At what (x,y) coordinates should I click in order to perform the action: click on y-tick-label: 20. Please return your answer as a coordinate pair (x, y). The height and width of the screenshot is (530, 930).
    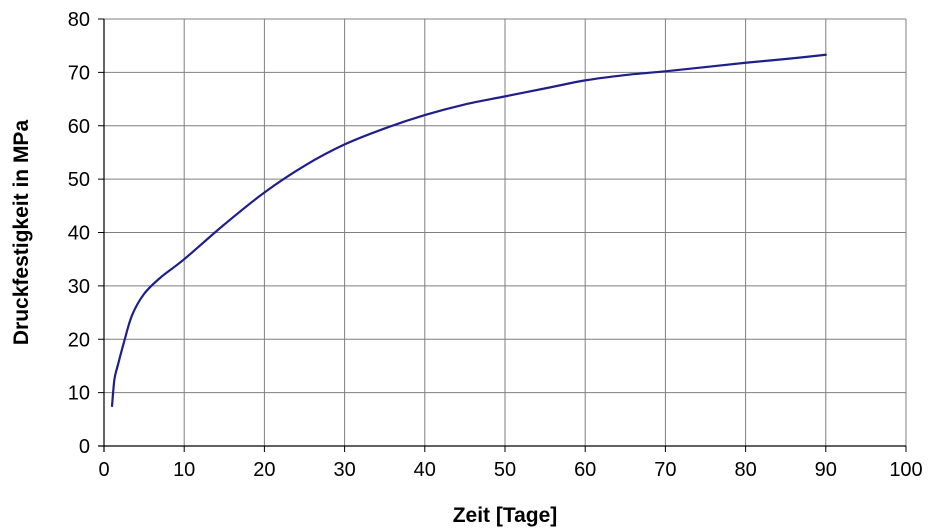
    Looking at the image, I should click on (79, 340).